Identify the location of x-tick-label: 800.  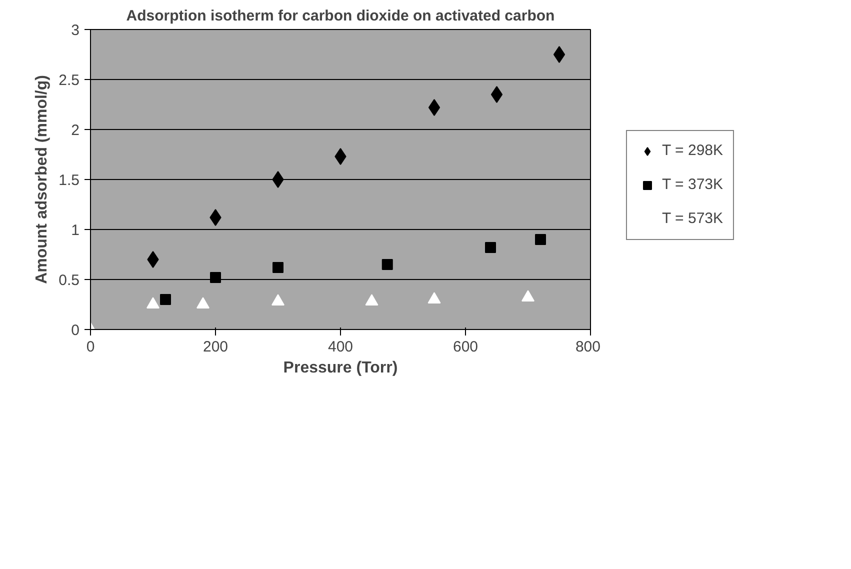
(588, 347).